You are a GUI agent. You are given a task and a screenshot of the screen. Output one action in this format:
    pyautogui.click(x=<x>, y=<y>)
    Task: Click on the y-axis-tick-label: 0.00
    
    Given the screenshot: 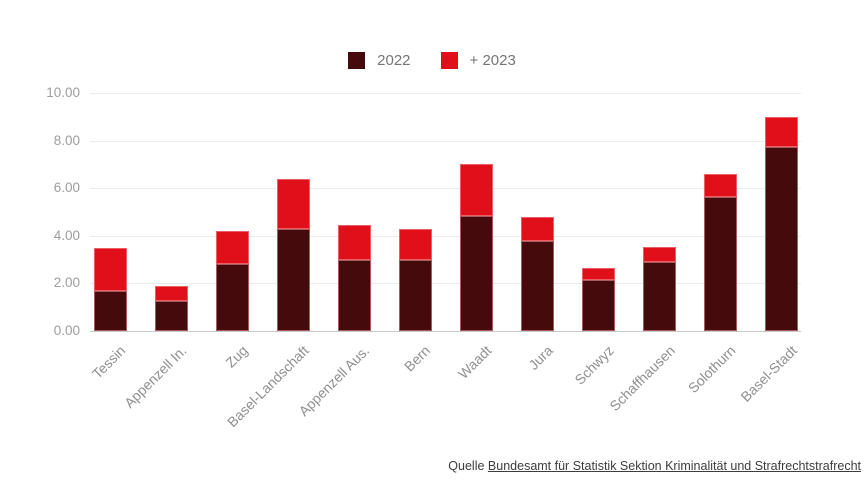 What is the action you would take?
    pyautogui.click(x=66, y=330)
    